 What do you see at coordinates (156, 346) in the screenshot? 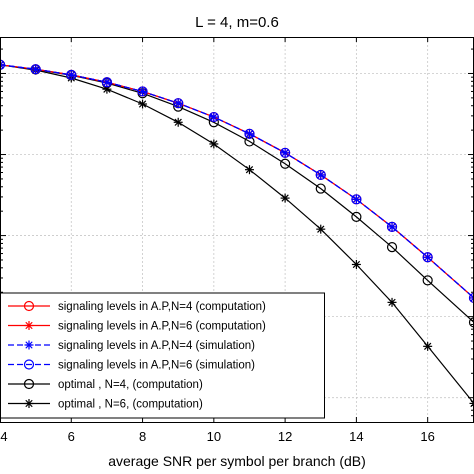
I see `legend-label: signaling levels in A.P,N=4 (simulation)` at bounding box center [156, 346].